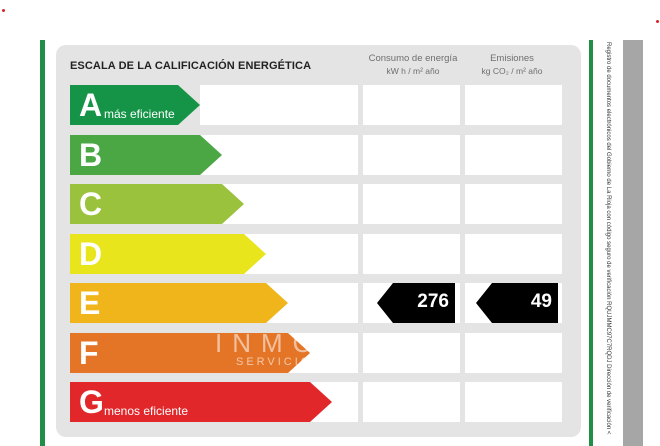 This screenshot has width=660, height=446. Describe the element at coordinates (90, 303) in the screenshot. I see `rating-letter: E` at that location.